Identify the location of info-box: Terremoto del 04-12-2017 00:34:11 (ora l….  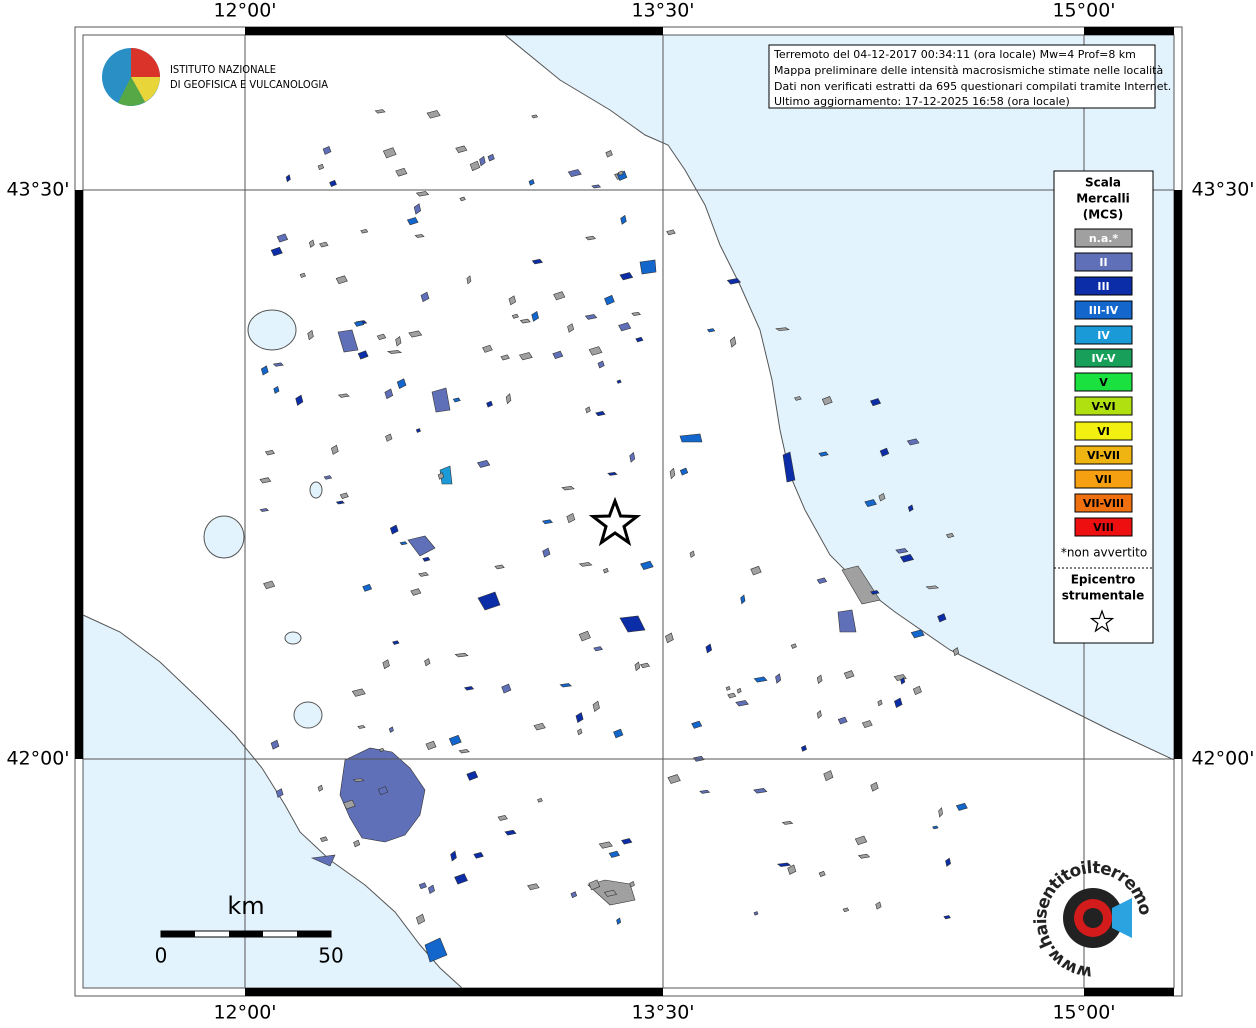
(969, 76).